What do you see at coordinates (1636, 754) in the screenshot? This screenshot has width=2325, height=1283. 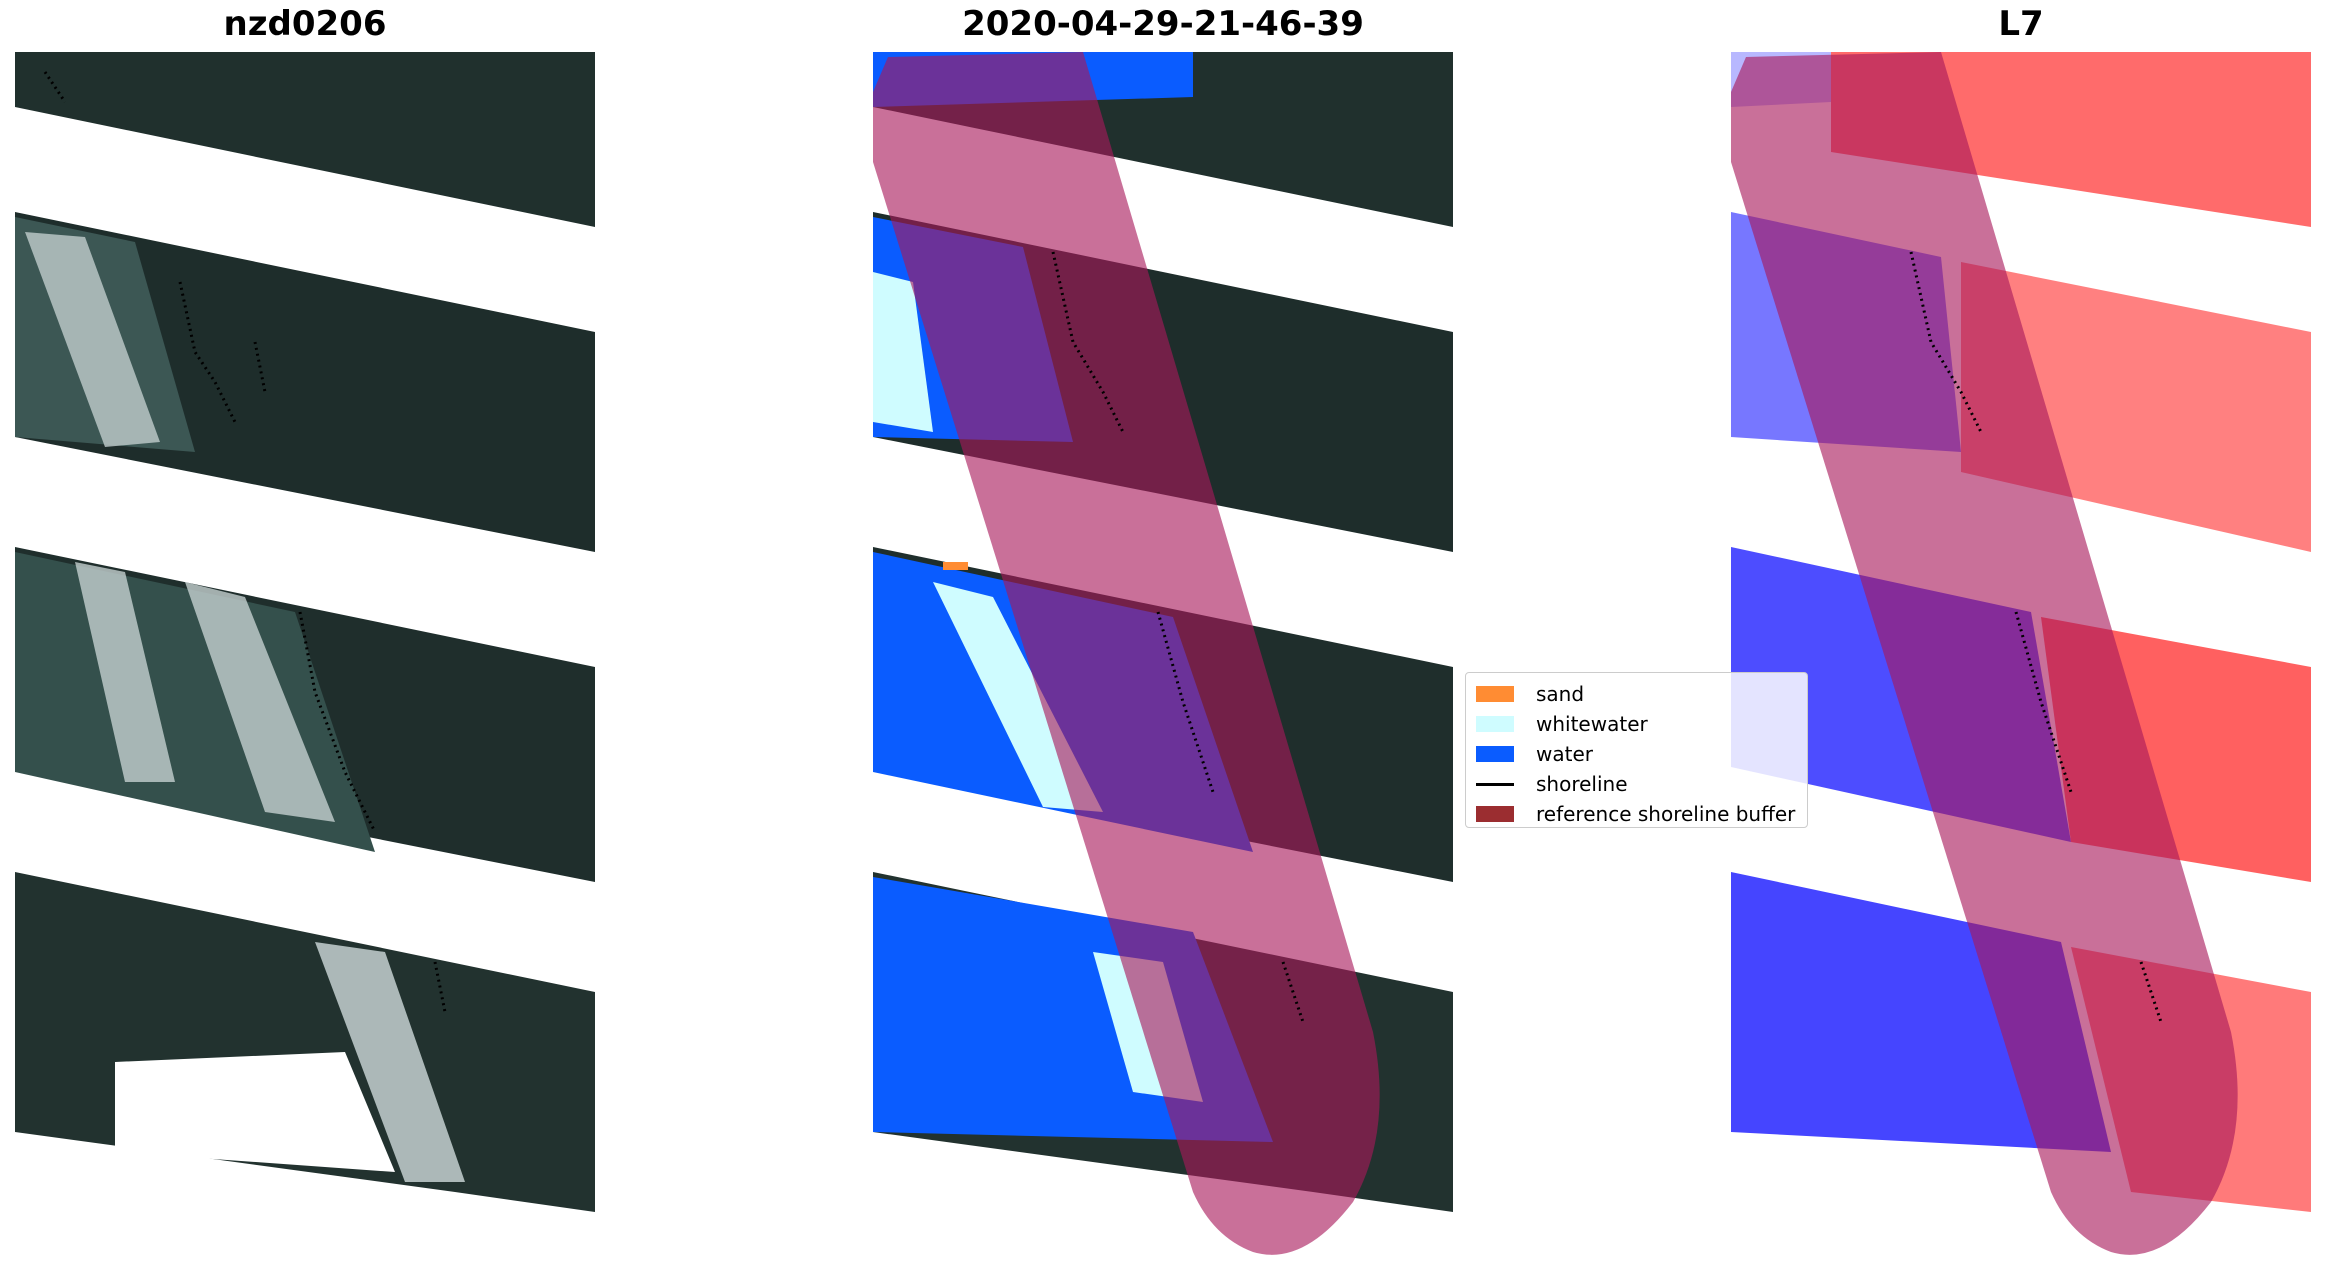 I see `legend-item-water: water` at bounding box center [1636, 754].